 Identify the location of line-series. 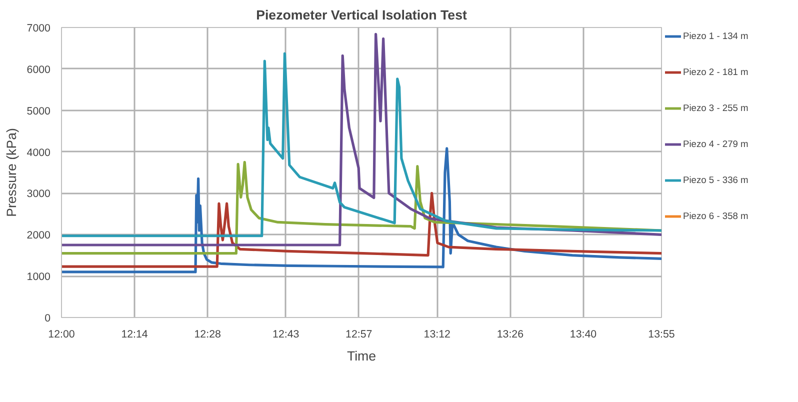
(362, 230).